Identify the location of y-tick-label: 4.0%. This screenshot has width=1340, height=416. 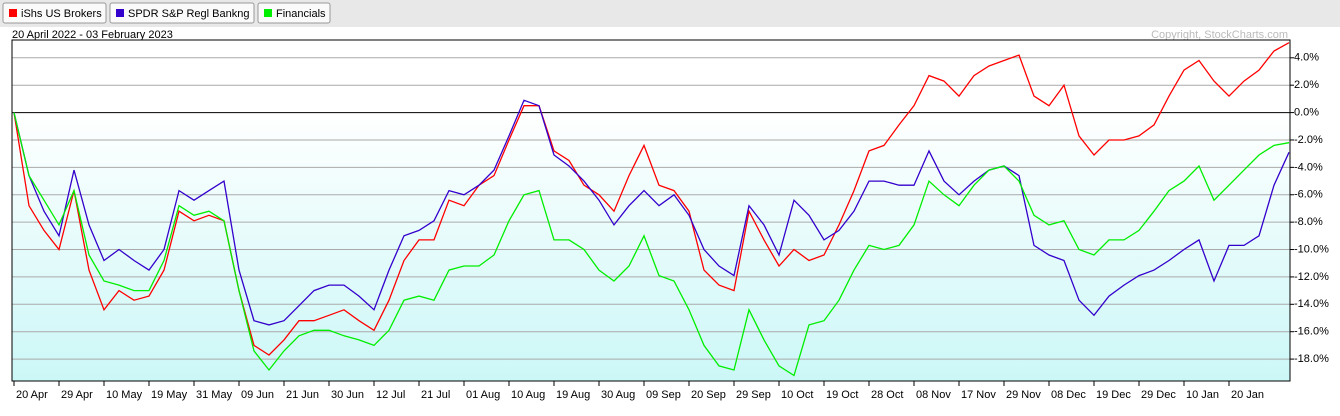
(1306, 58).